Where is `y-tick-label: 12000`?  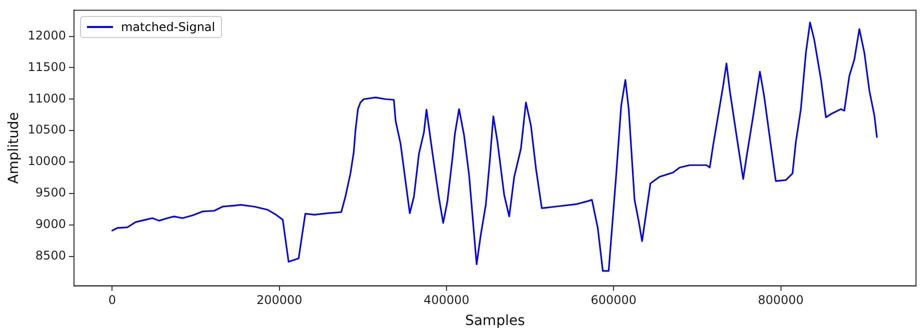 y-tick-label: 12000 is located at coordinates (47, 35).